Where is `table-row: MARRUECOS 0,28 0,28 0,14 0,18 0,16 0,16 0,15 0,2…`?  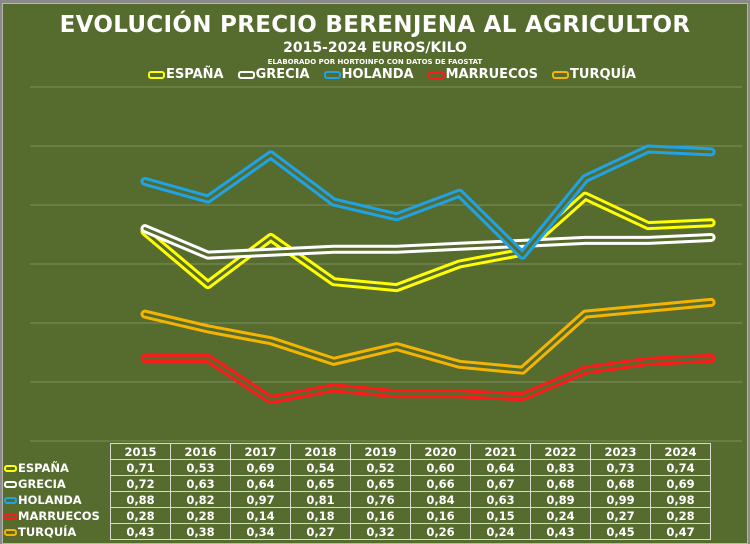 table-row: MARRUECOS 0,28 0,28 0,14 0,18 0,16 0,16 0,15 0,2… is located at coordinates (357, 515).